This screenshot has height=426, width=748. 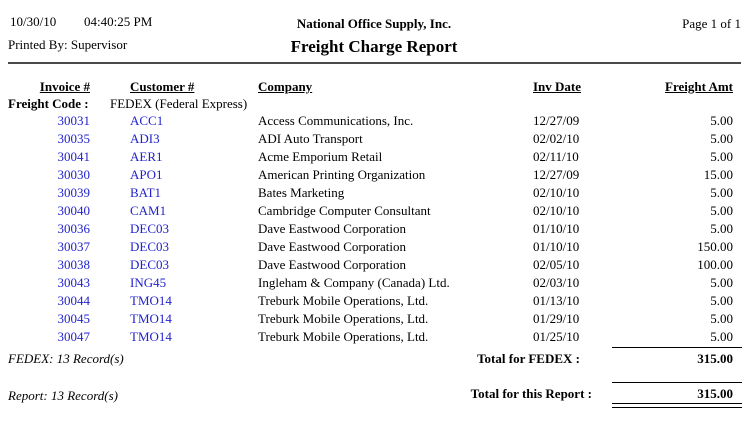 I want to click on customer-link: APO1, so click(x=146, y=174).